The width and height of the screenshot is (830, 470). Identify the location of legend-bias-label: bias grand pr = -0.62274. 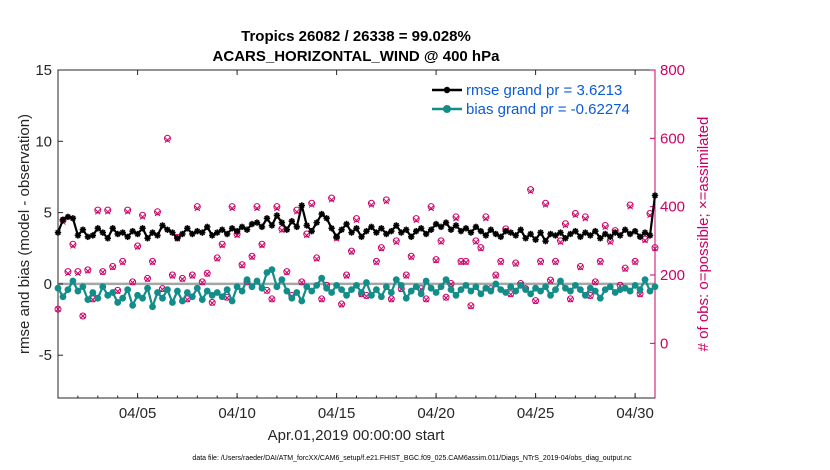
(548, 109).